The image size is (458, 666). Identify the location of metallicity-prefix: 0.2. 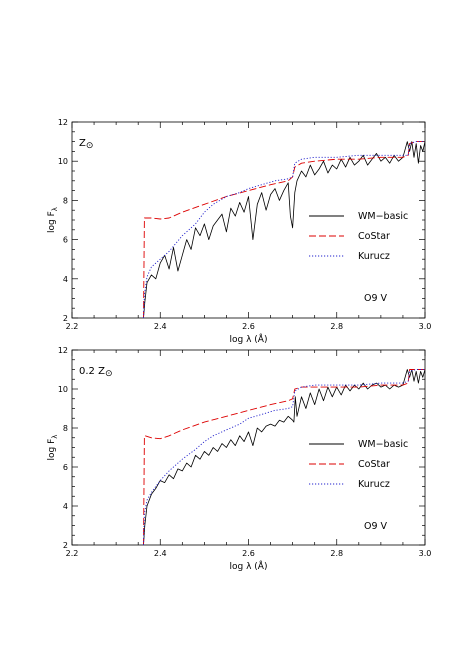
(88, 371).